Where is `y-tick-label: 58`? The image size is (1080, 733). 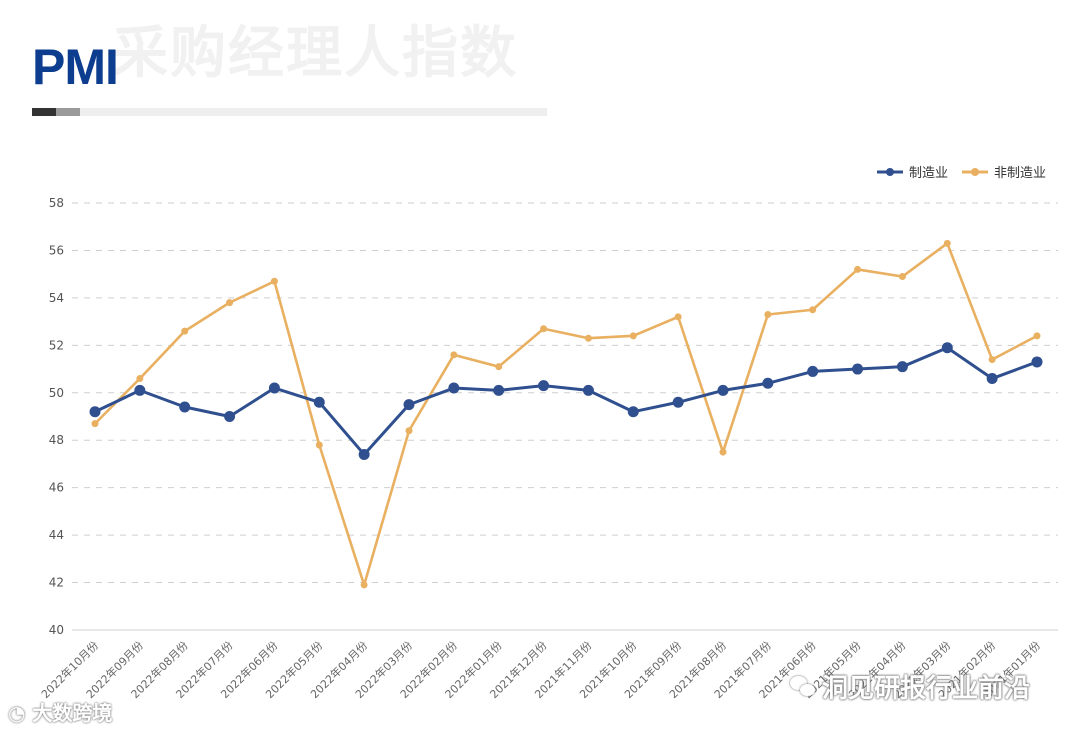 y-tick-label: 58 is located at coordinates (56, 203).